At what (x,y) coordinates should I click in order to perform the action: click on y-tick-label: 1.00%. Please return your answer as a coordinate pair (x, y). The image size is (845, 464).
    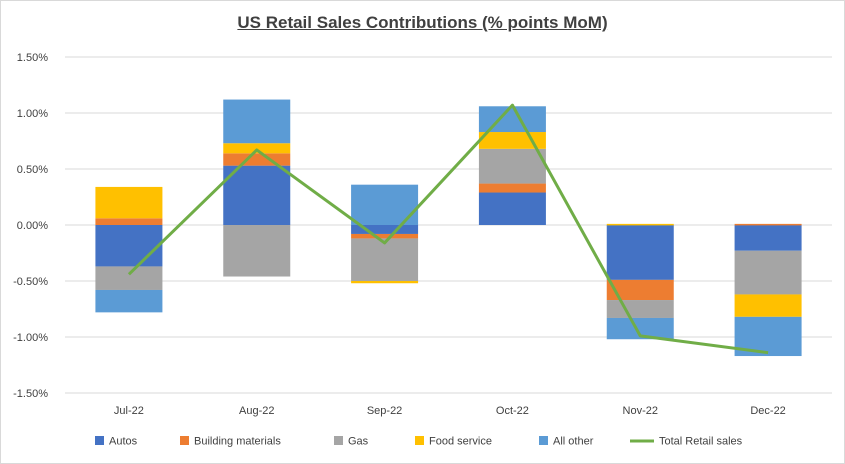
    Looking at the image, I should click on (32, 114).